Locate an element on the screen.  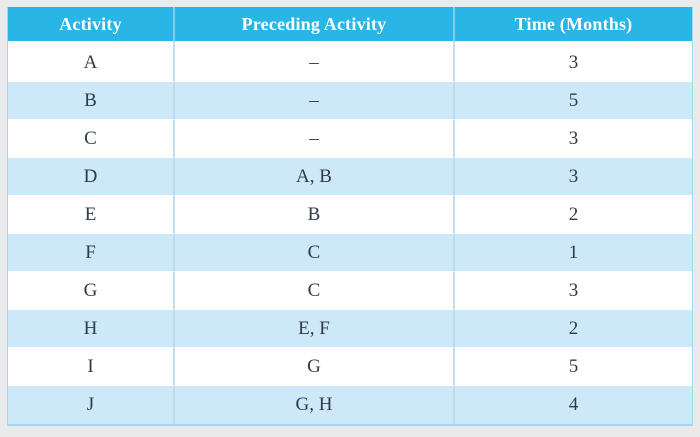
cell-preceding-activity: G is located at coordinates (315, 367).